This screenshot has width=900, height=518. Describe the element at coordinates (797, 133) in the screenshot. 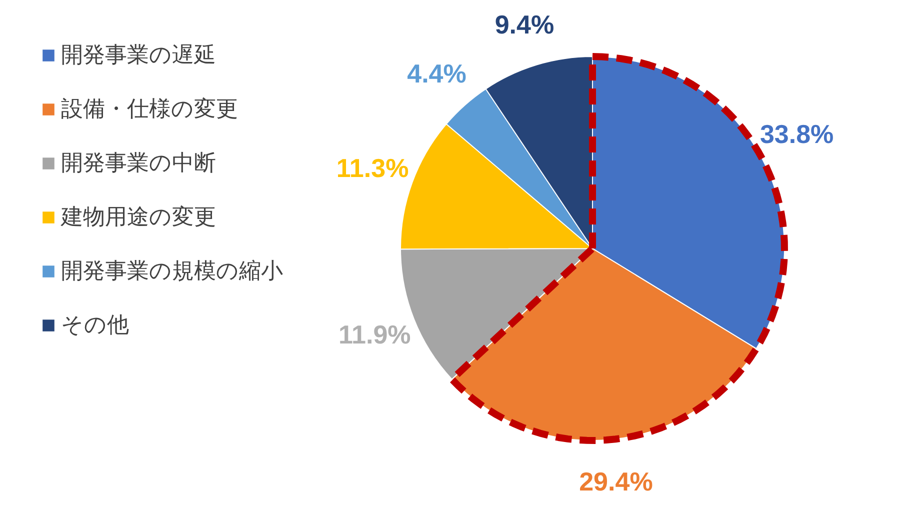

I see `data-label: 33.8%` at that location.